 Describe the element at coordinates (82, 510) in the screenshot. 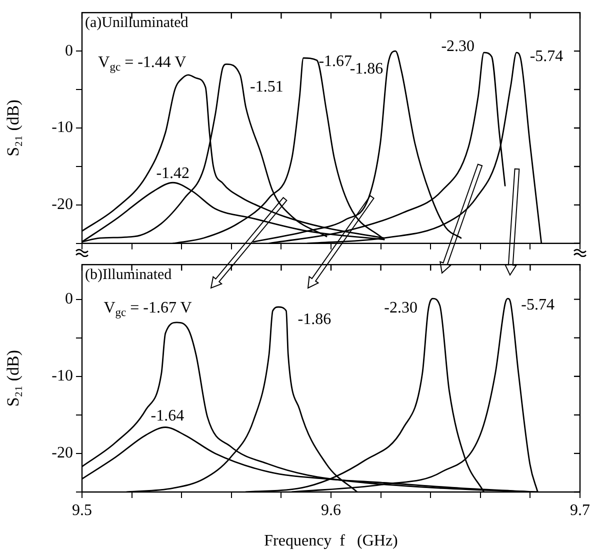

I see `x-tick-label: 9.5` at that location.